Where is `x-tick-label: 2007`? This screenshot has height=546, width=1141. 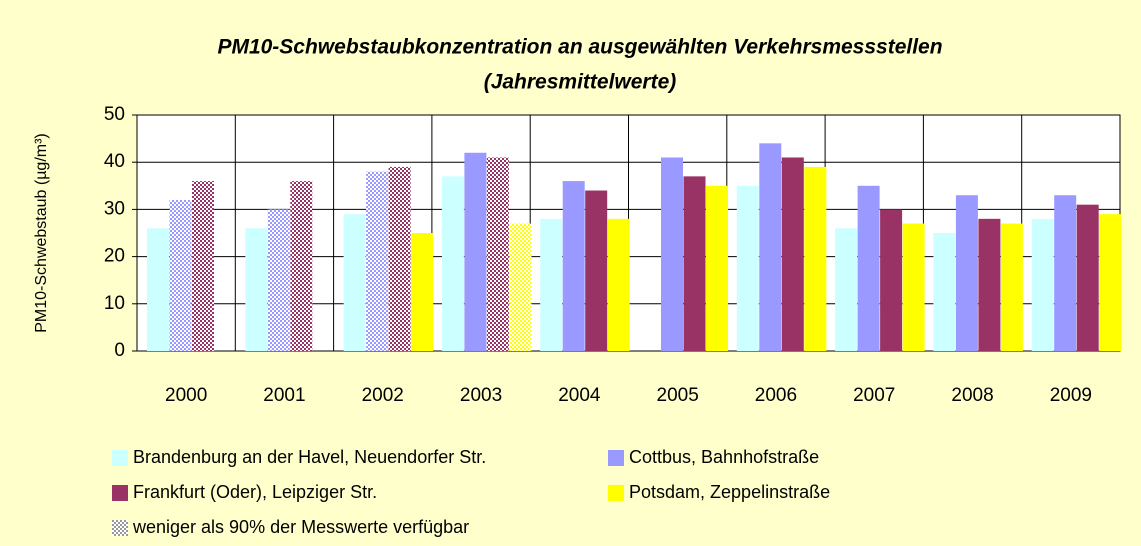
x-tick-label: 2007 is located at coordinates (874, 395).